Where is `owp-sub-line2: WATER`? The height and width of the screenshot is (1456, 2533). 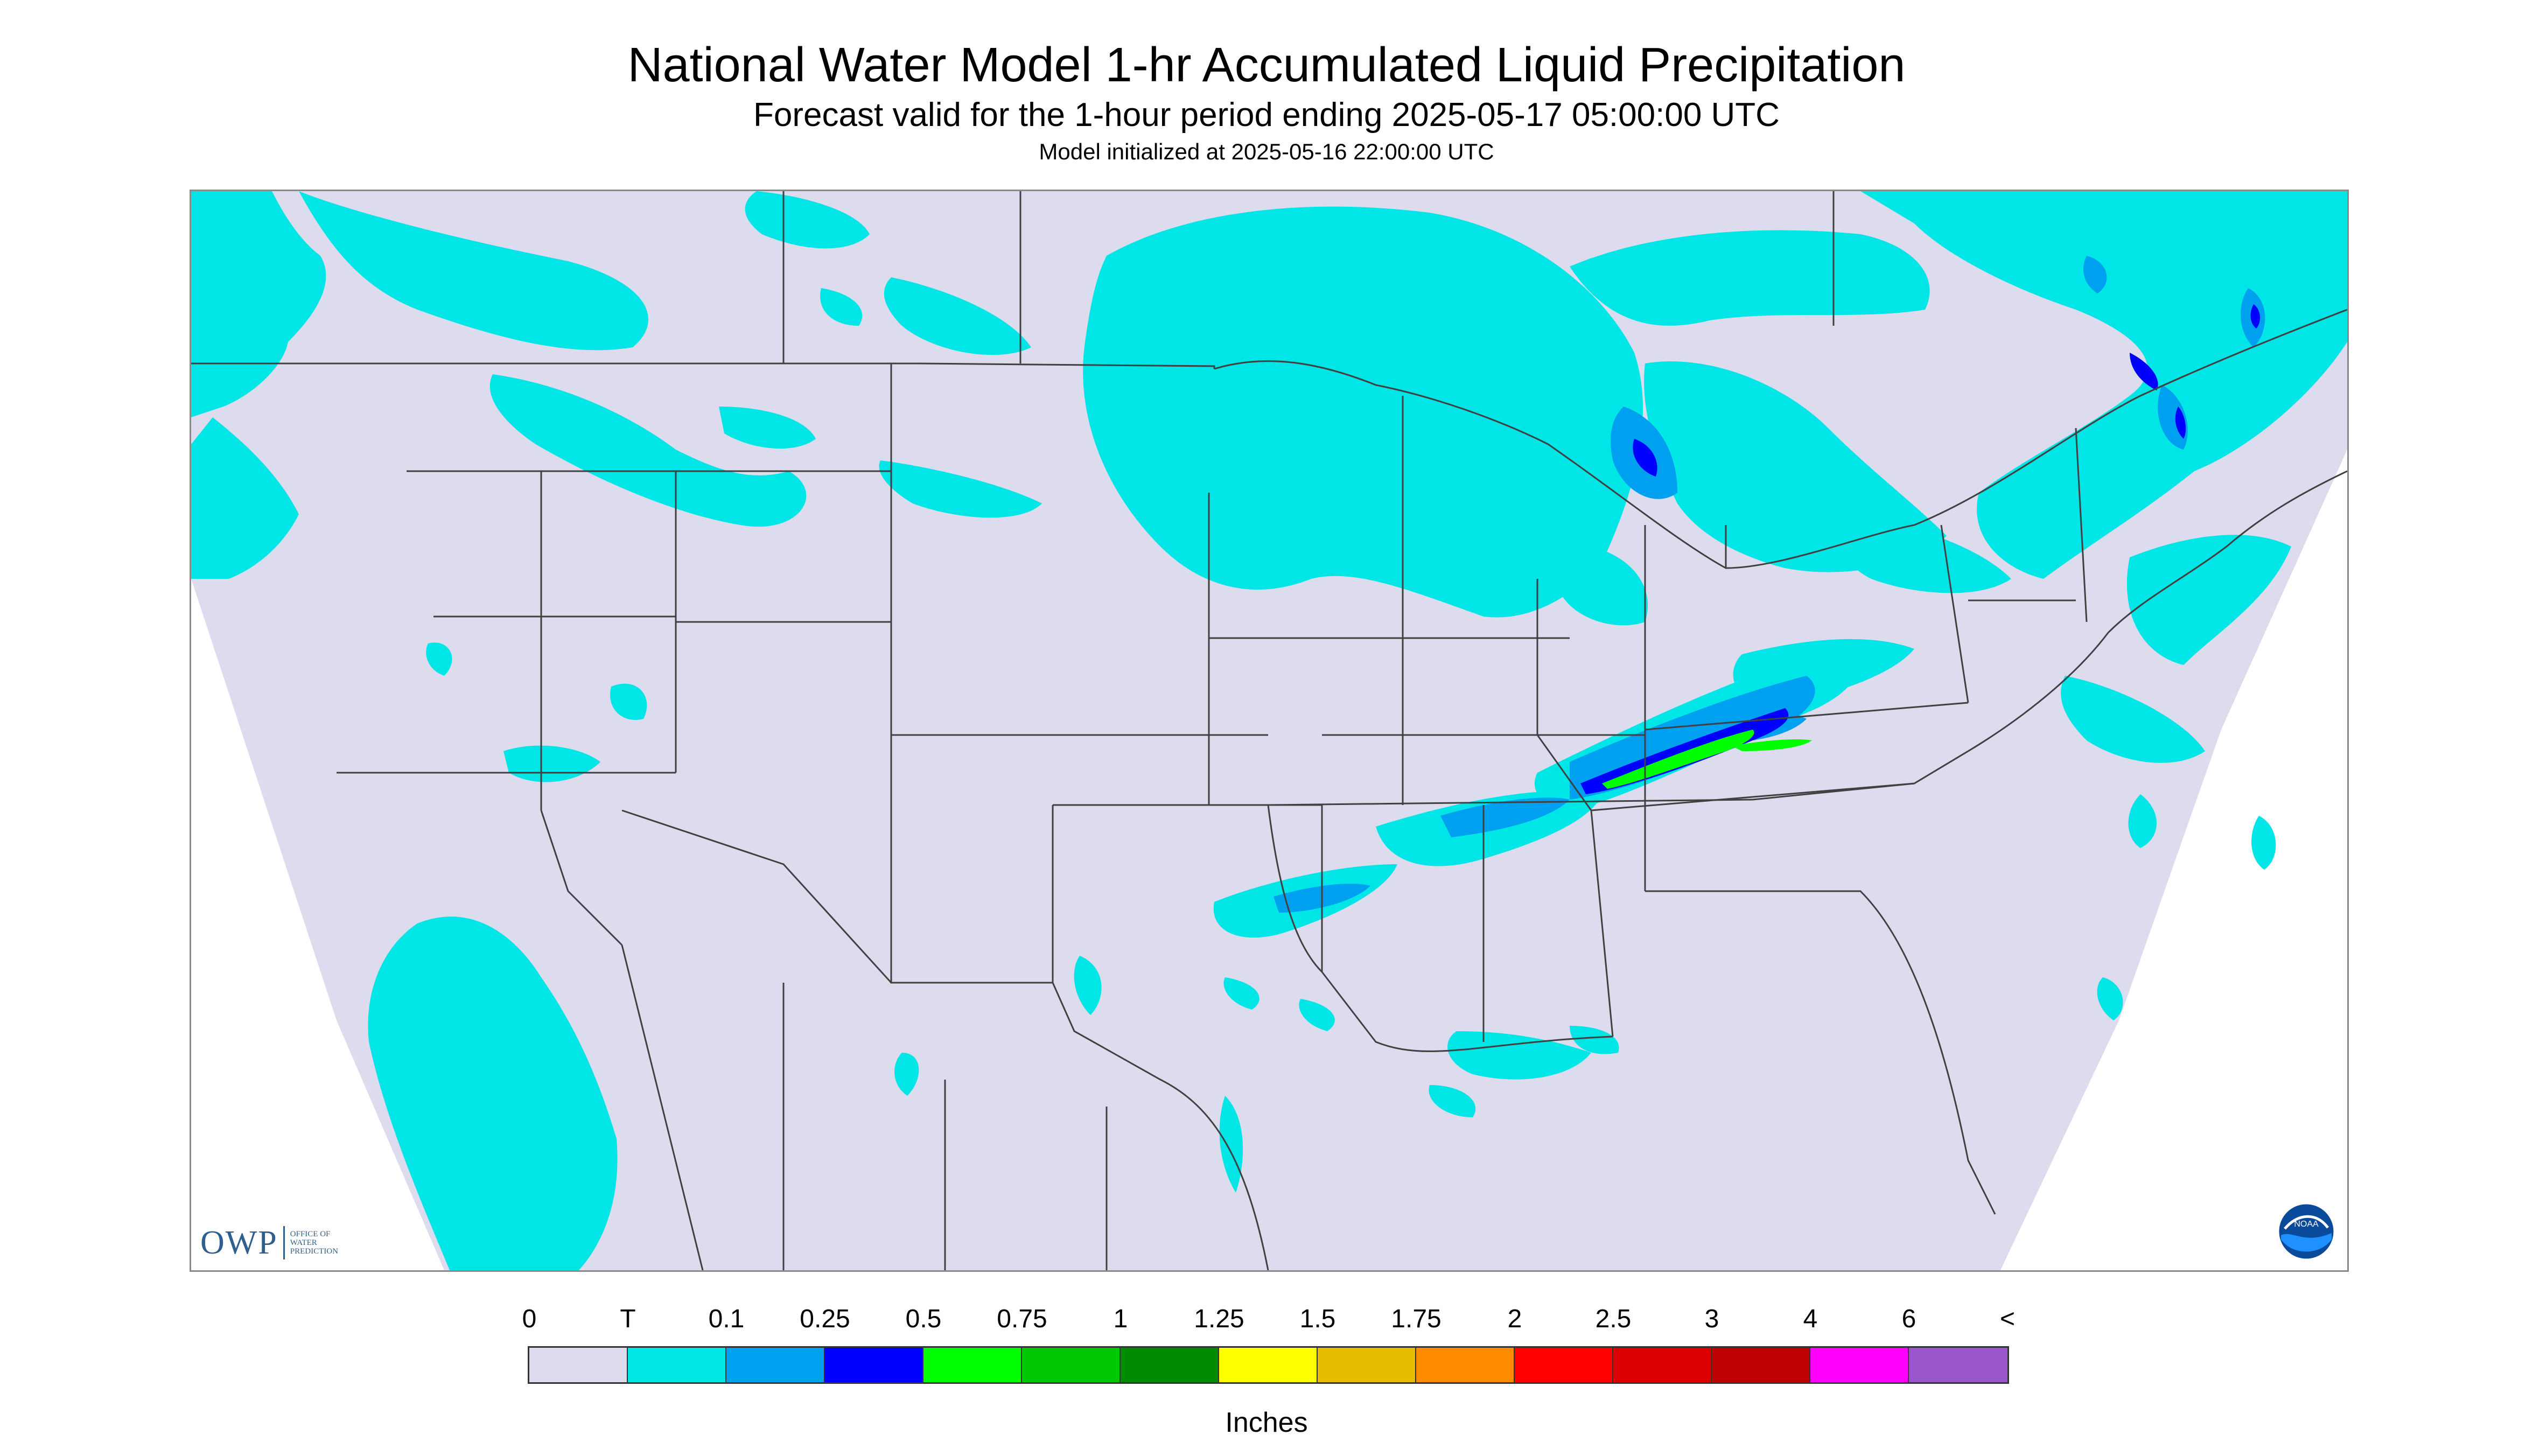
owp-sub-line2: WATER is located at coordinates (303, 1242).